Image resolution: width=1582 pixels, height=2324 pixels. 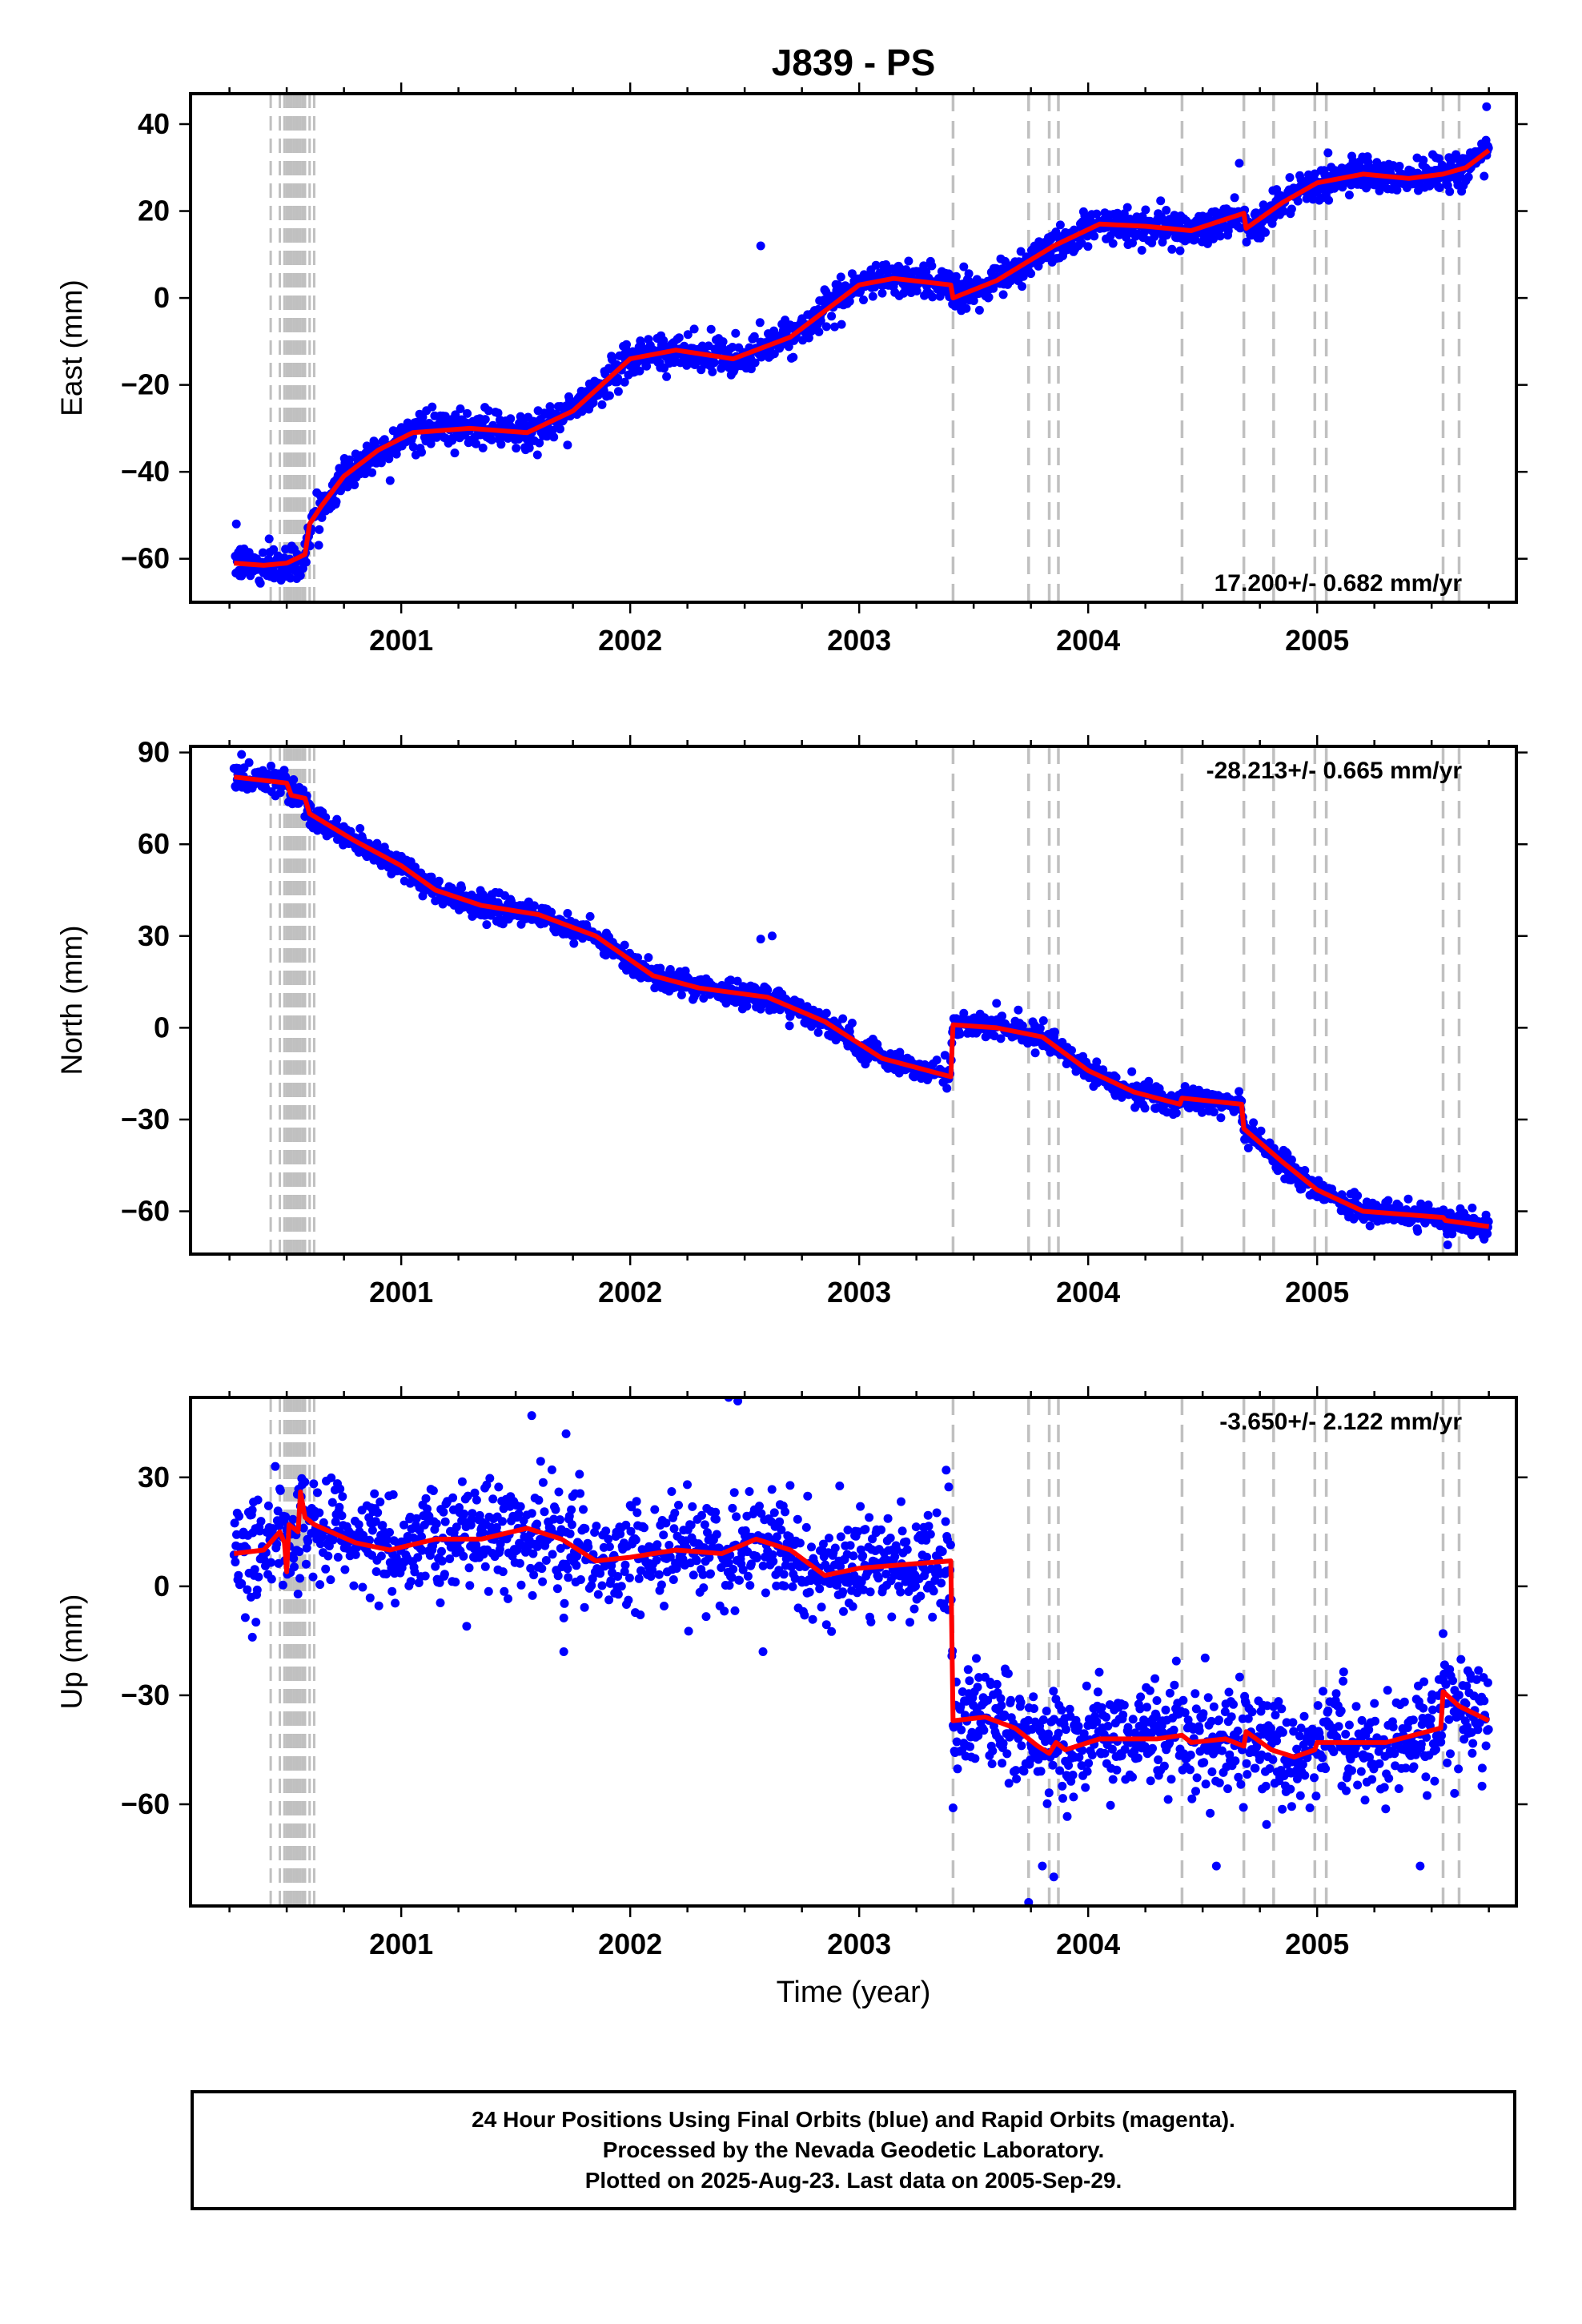 I want to click on y-tick-label: 90, so click(x=154, y=752).